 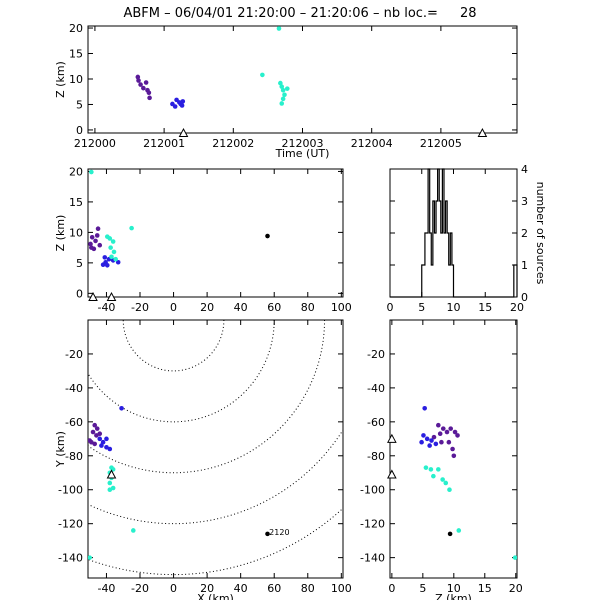 I want to click on time-height-xtick-label: 212004, so click(x=372, y=143).